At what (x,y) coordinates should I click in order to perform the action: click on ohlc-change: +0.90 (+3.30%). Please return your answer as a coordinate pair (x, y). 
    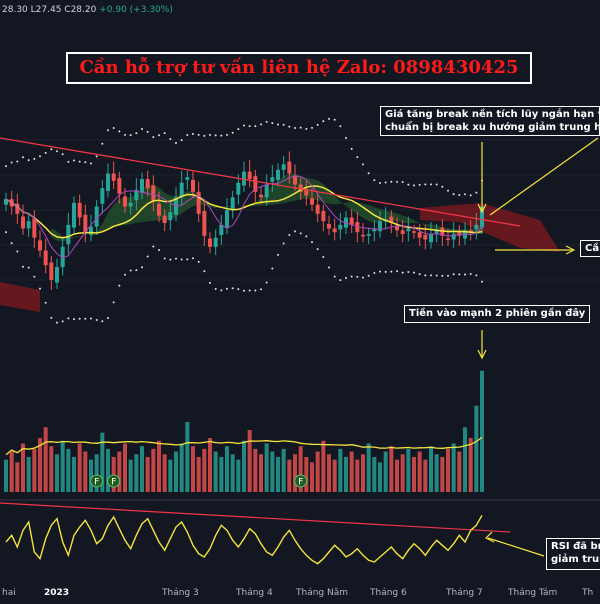
    Looking at the image, I should click on (136, 10).